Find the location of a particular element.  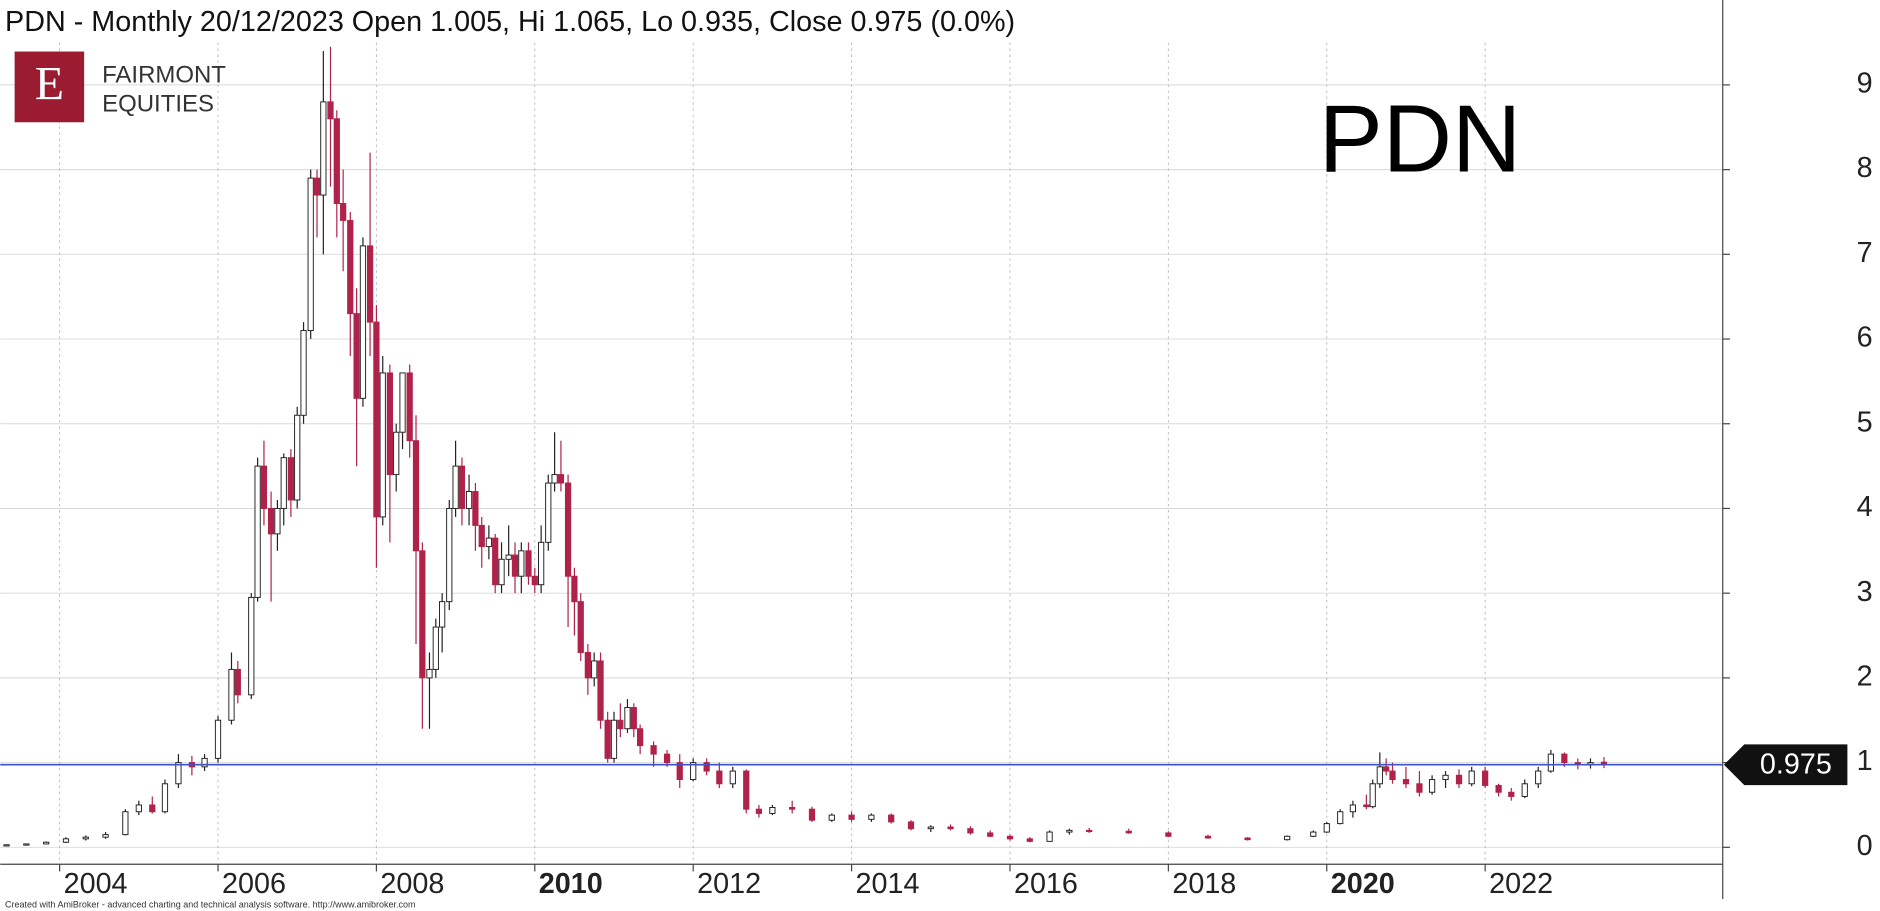

logo-letter: E is located at coordinates (49, 84).